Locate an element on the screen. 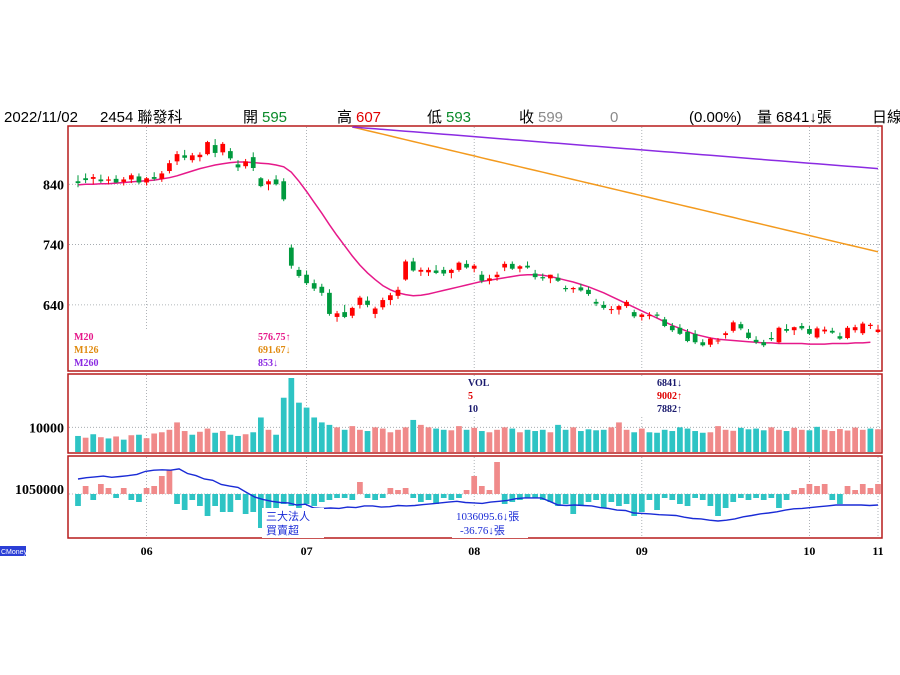 Image resolution: width=900 pixels, height=675 pixels. vol-legend-name: VOL is located at coordinates (479, 383).